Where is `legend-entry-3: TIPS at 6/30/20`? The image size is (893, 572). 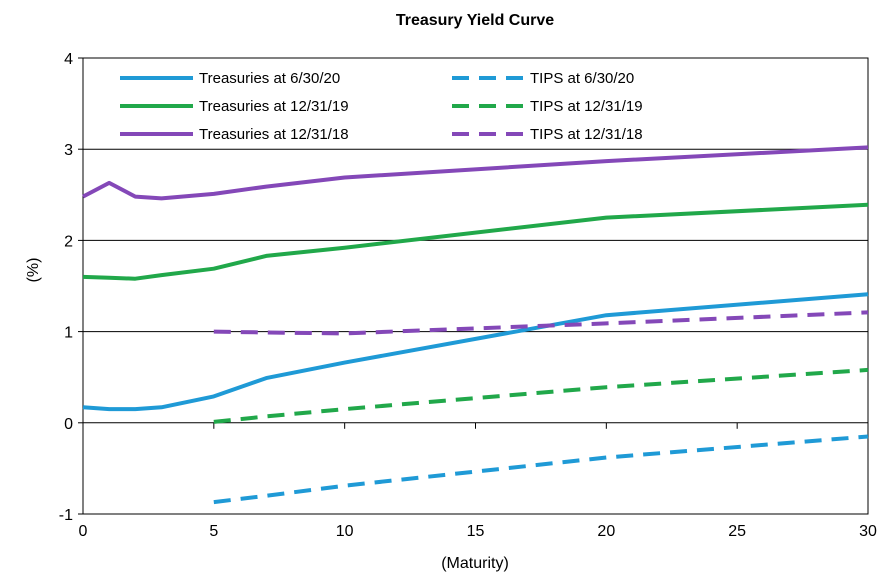 legend-entry-3: TIPS at 6/30/20 is located at coordinates (543, 78).